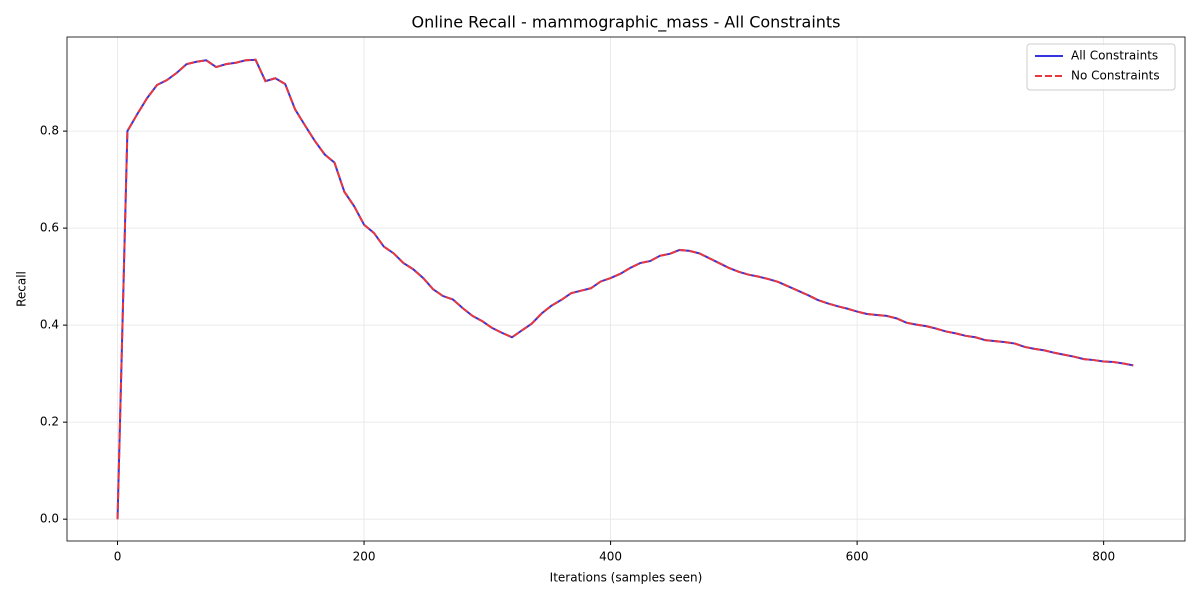 The width and height of the screenshot is (1200, 600). What do you see at coordinates (1101, 67) in the screenshot?
I see `legend-box` at bounding box center [1101, 67].